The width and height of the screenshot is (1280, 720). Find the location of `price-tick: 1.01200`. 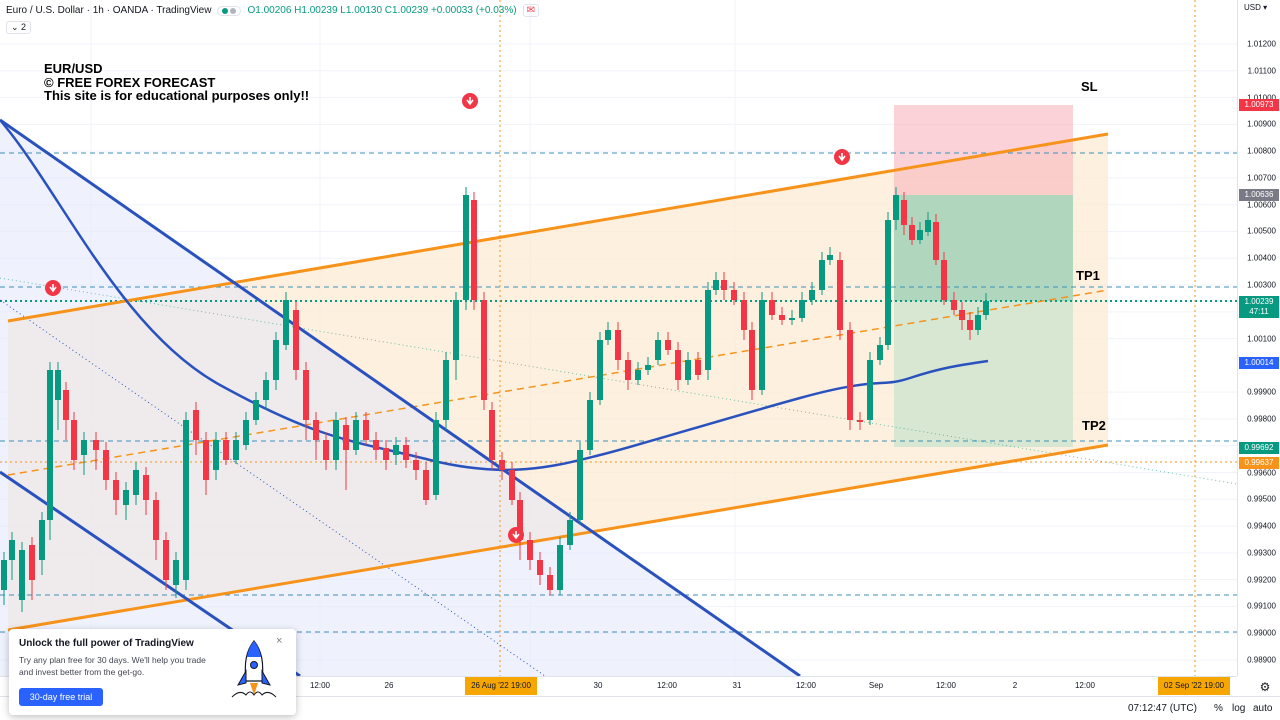

price-tick: 1.01200 is located at coordinates (1261, 44).